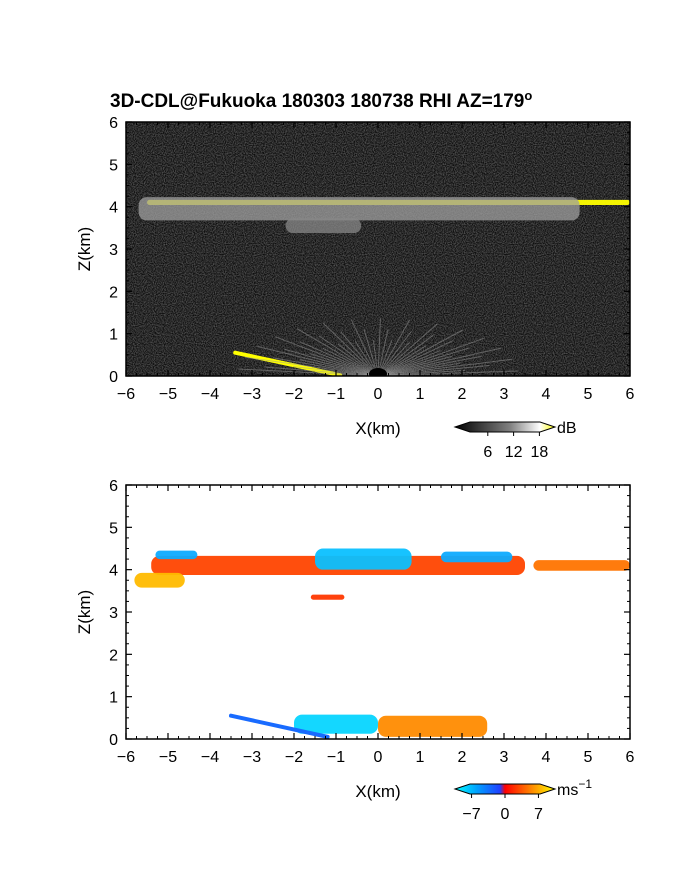  What do you see at coordinates (336, 757) in the screenshot?
I see `x-tick-label: −1` at bounding box center [336, 757].